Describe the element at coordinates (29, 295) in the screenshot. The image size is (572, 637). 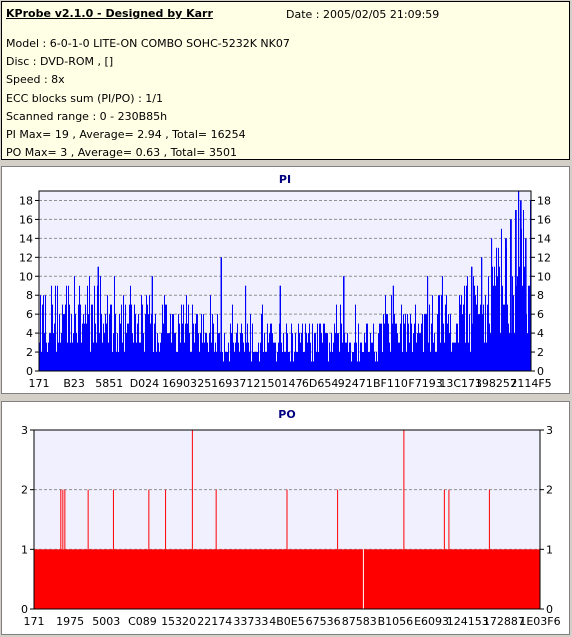
I see `pi-y-label-left: 8` at that location.